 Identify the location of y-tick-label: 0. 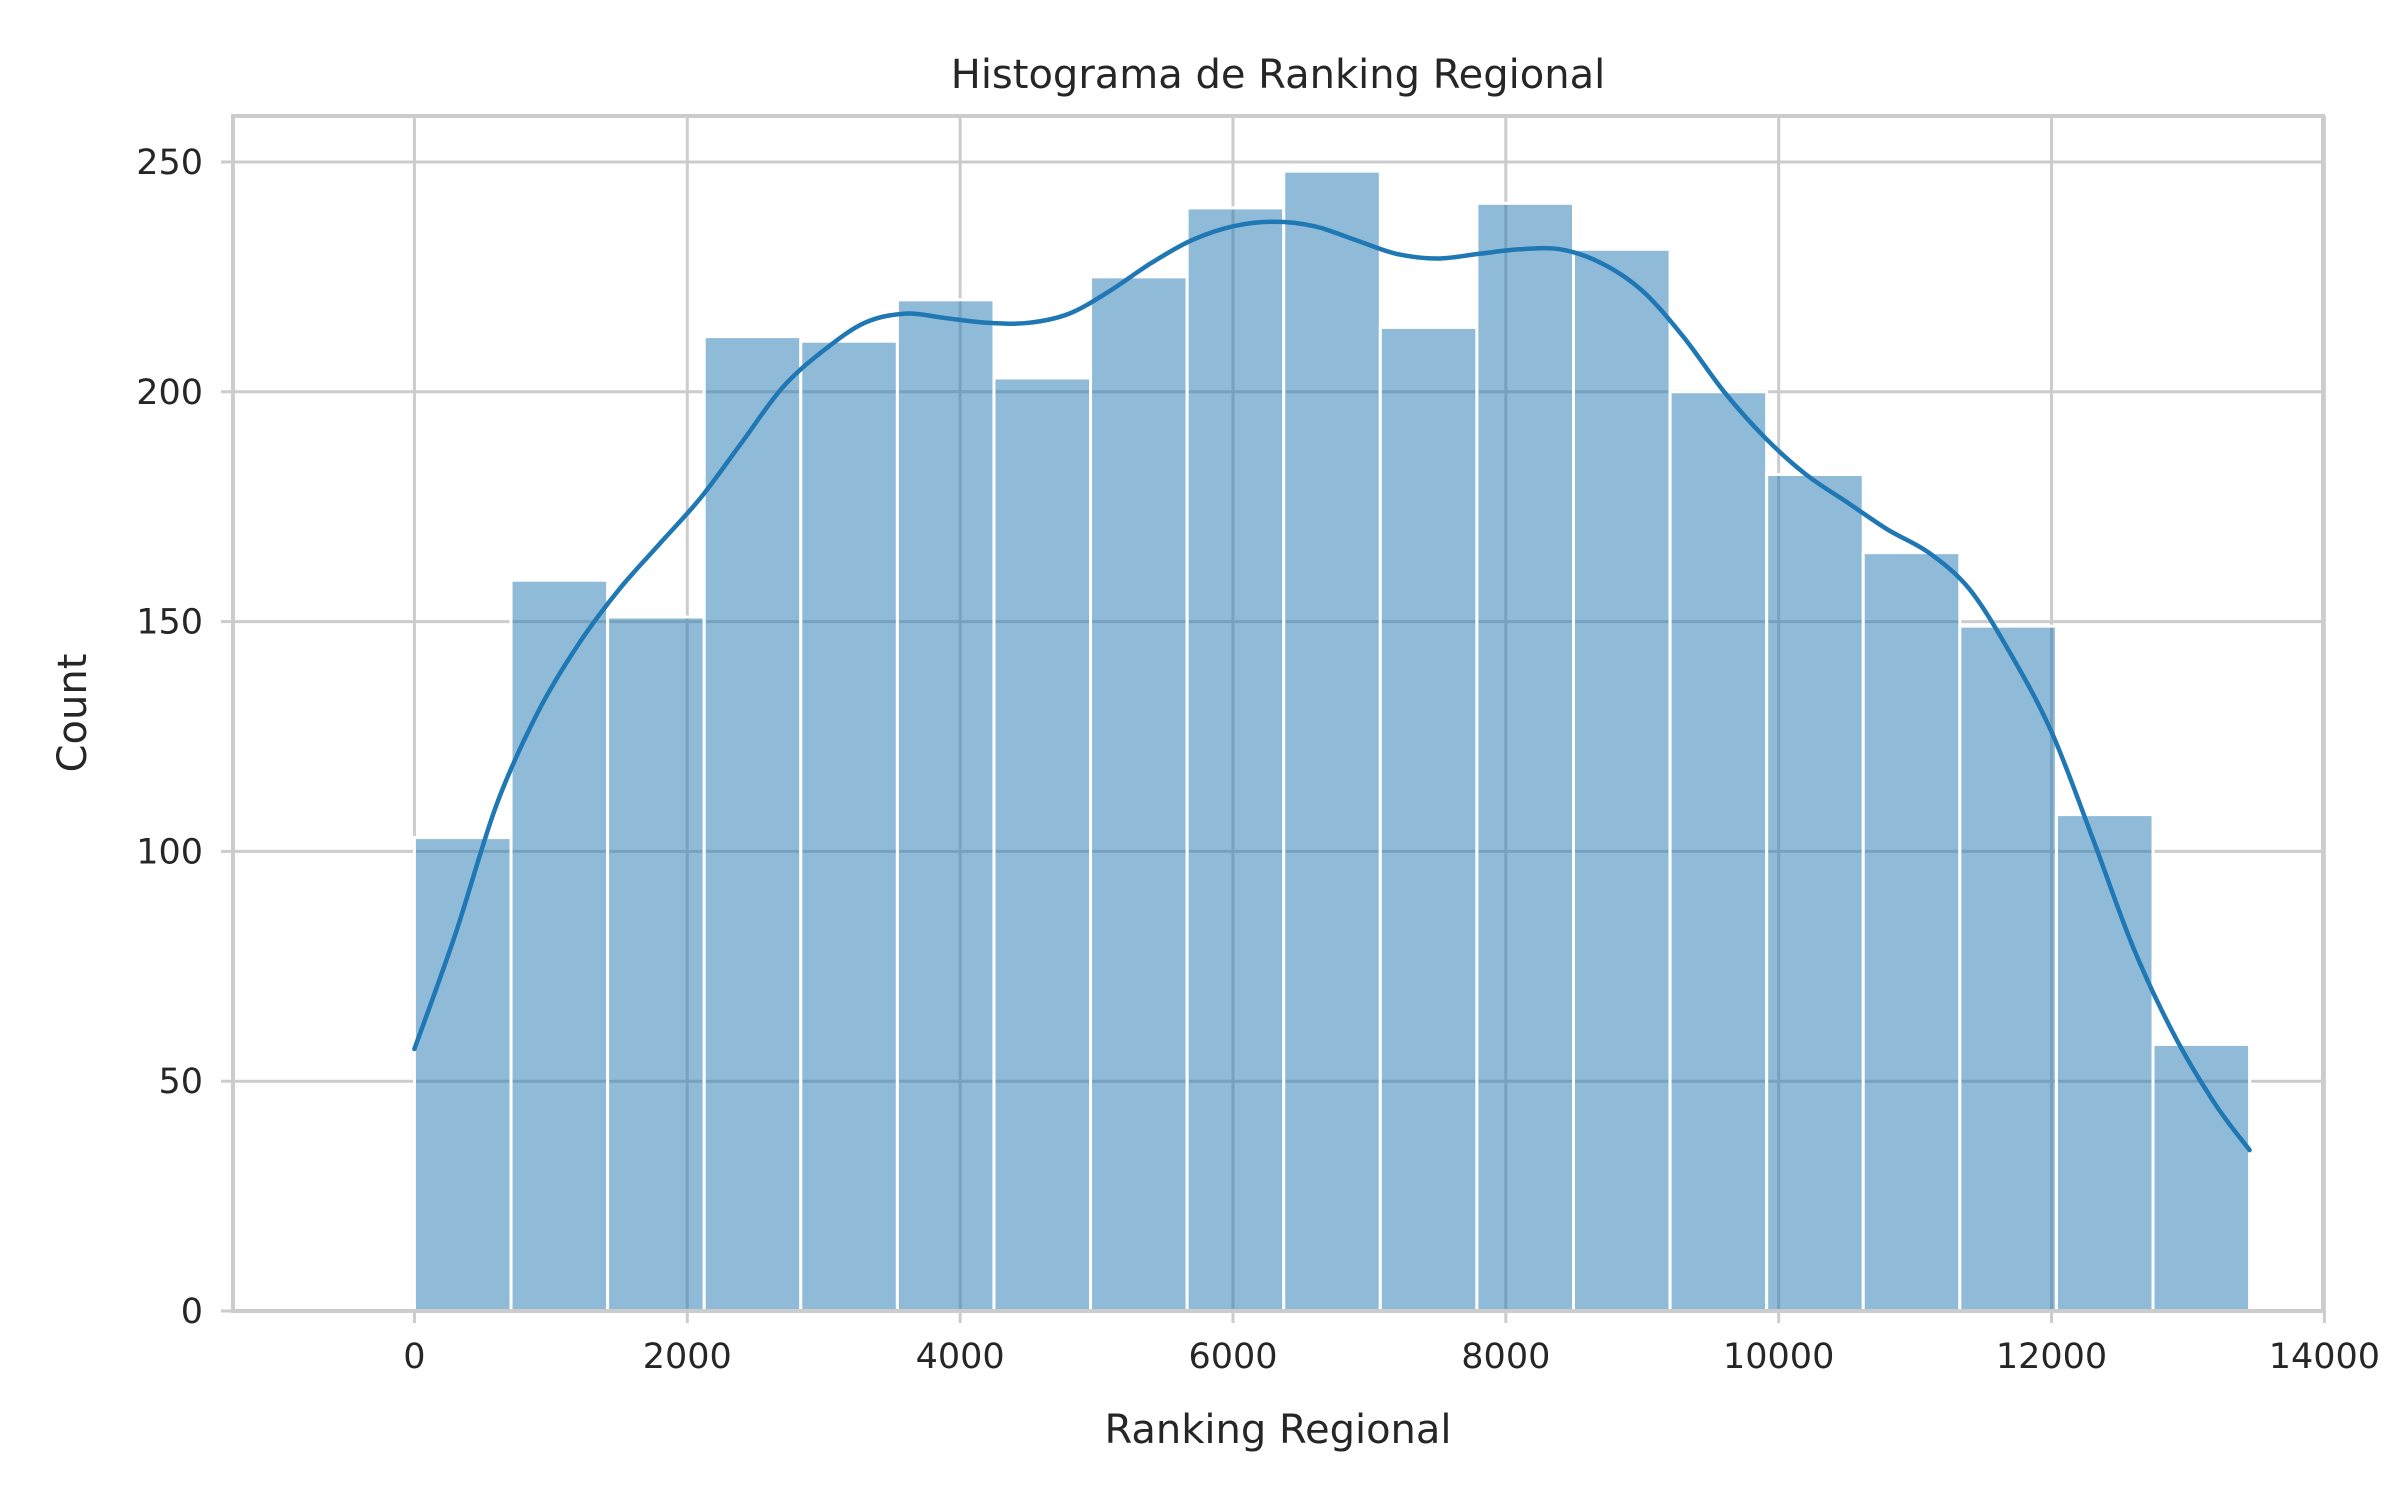
(192, 1312).